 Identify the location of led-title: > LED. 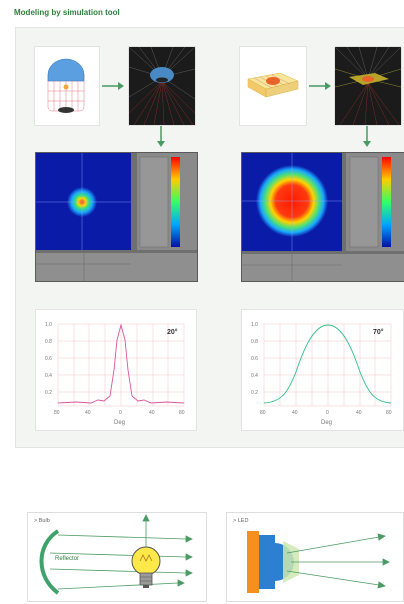
(241, 521).